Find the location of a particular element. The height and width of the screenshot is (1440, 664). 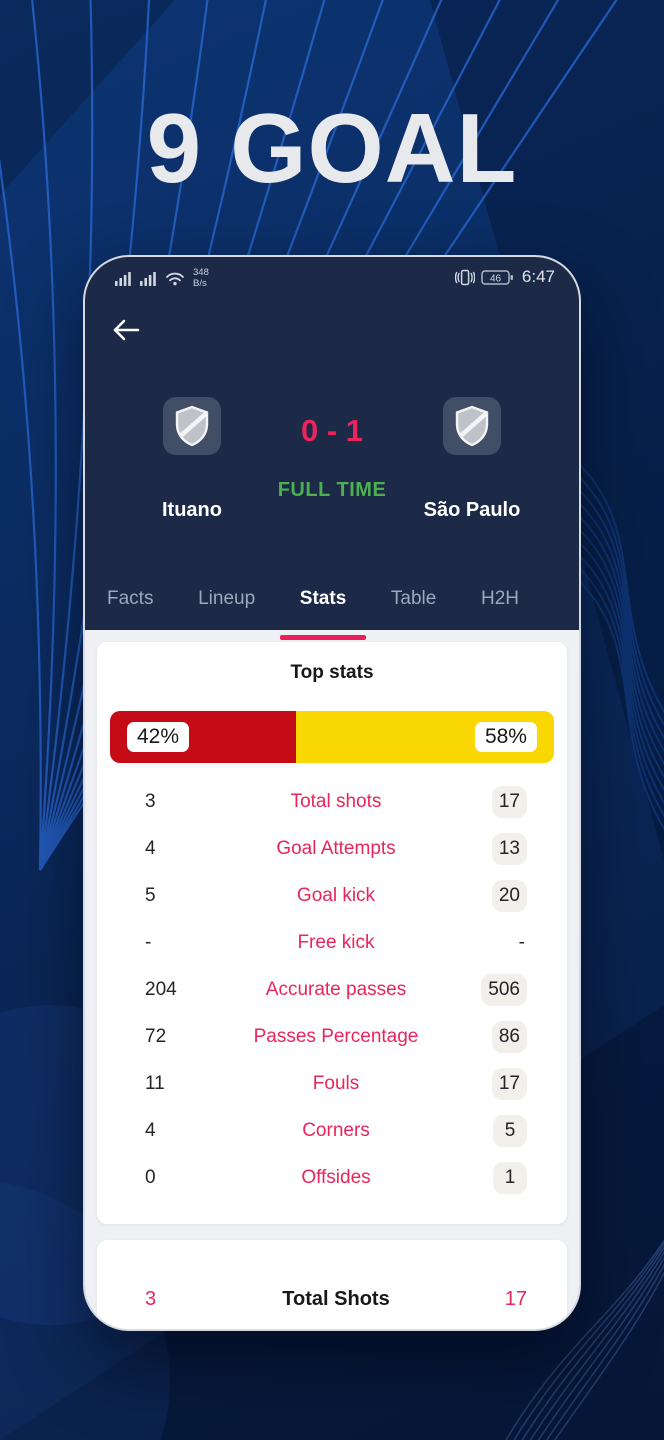

stat-label: Free kick is located at coordinates (336, 942).